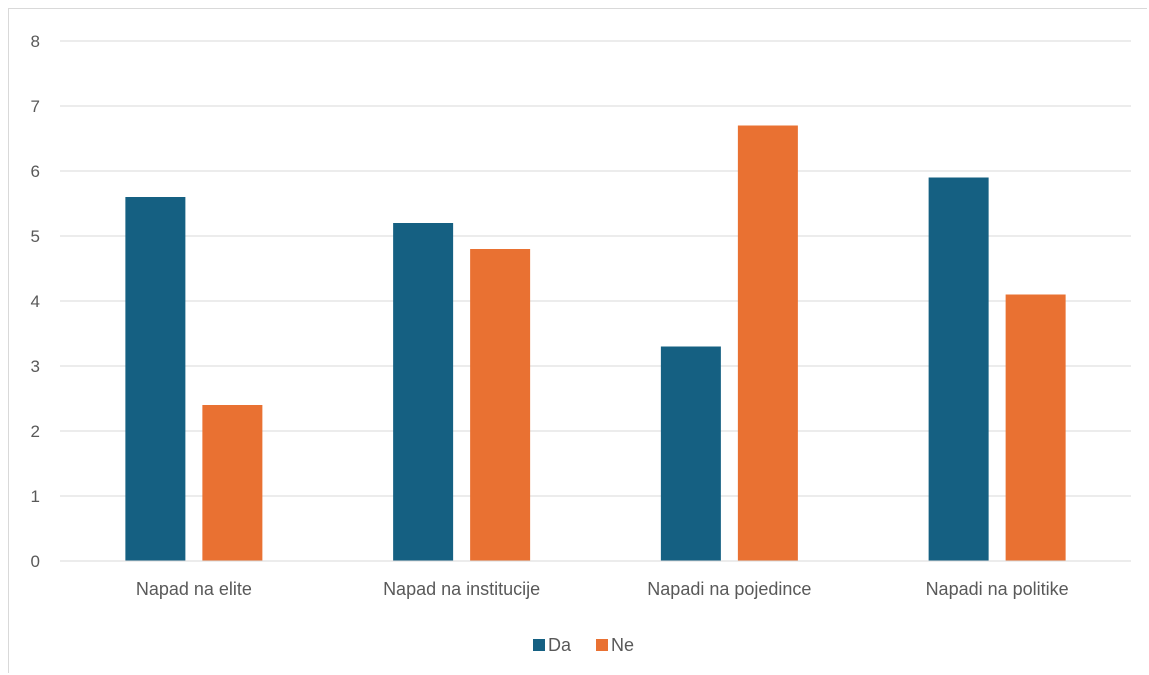  I want to click on x-category-label: Napad na institucije, so click(461, 589).